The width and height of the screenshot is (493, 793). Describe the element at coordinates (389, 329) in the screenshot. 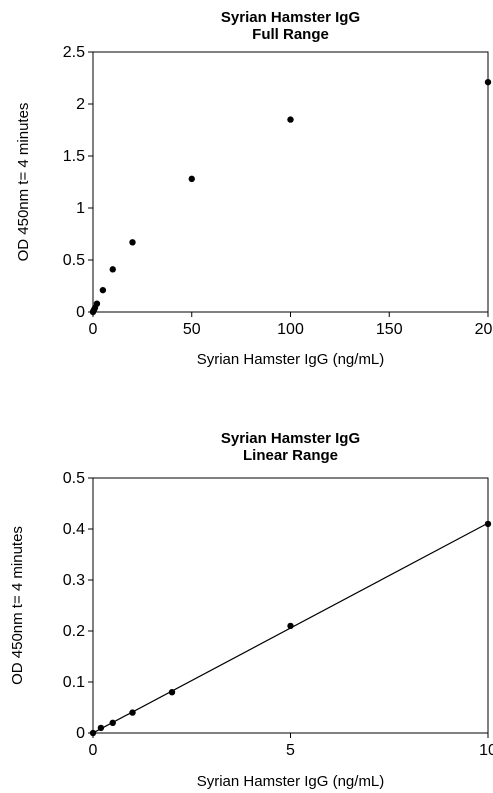

I see `x-tick-label: 150` at that location.